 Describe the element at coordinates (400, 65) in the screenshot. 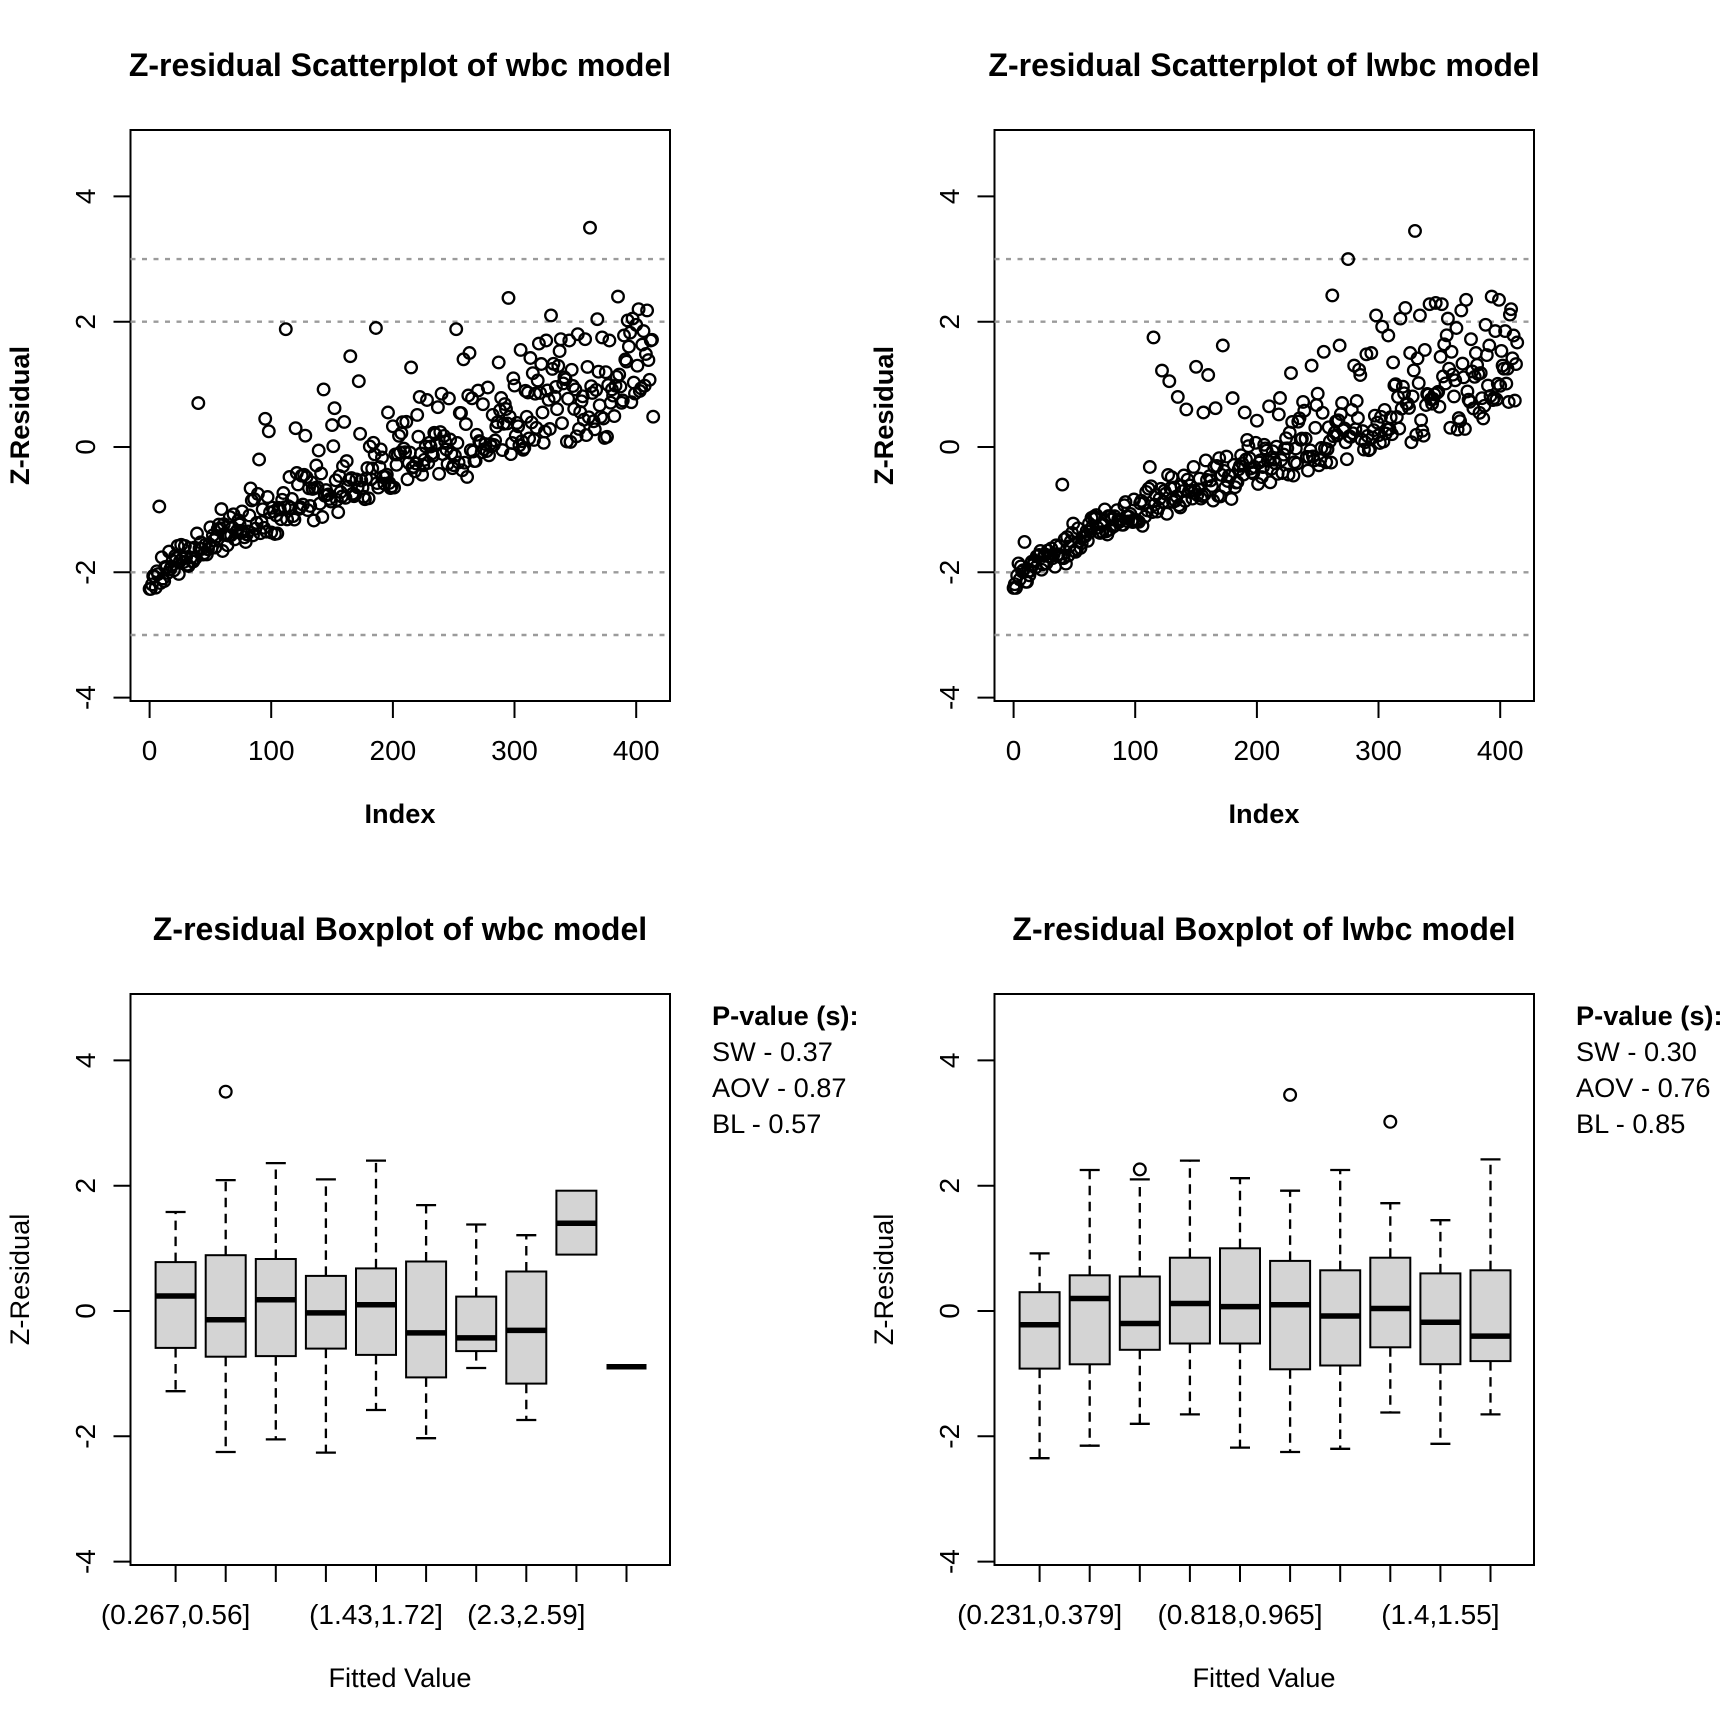

I see `svg-text:Z-residual Scatterplot of wbc: Z-residual Scatterplot of wbc model` at that location.